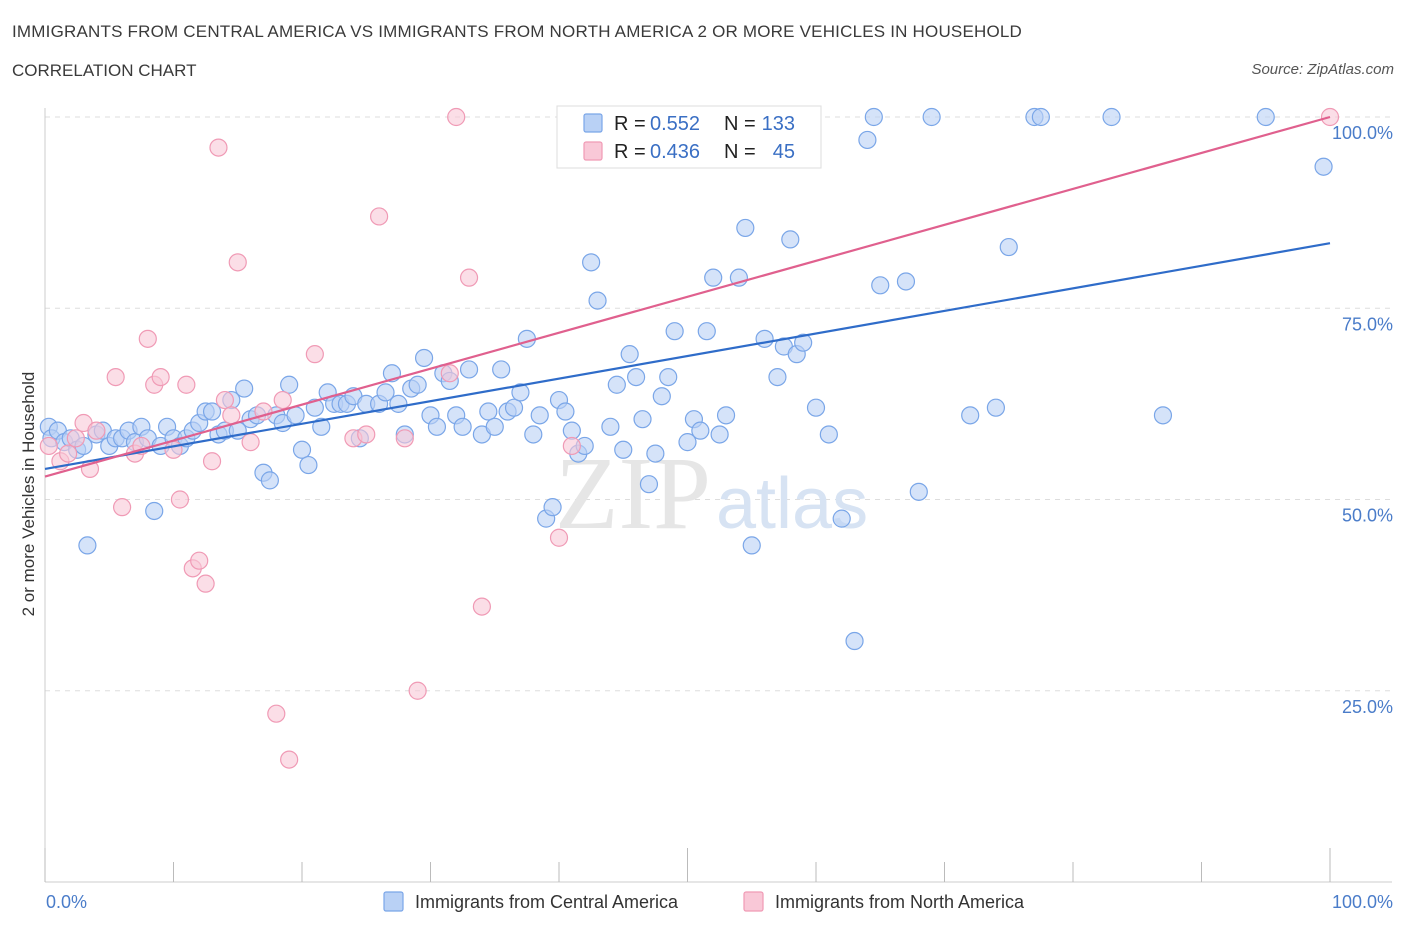  Describe the element at coordinates (675, 152) in the screenshot. I see `stats-r-value: 0.436` at that location.